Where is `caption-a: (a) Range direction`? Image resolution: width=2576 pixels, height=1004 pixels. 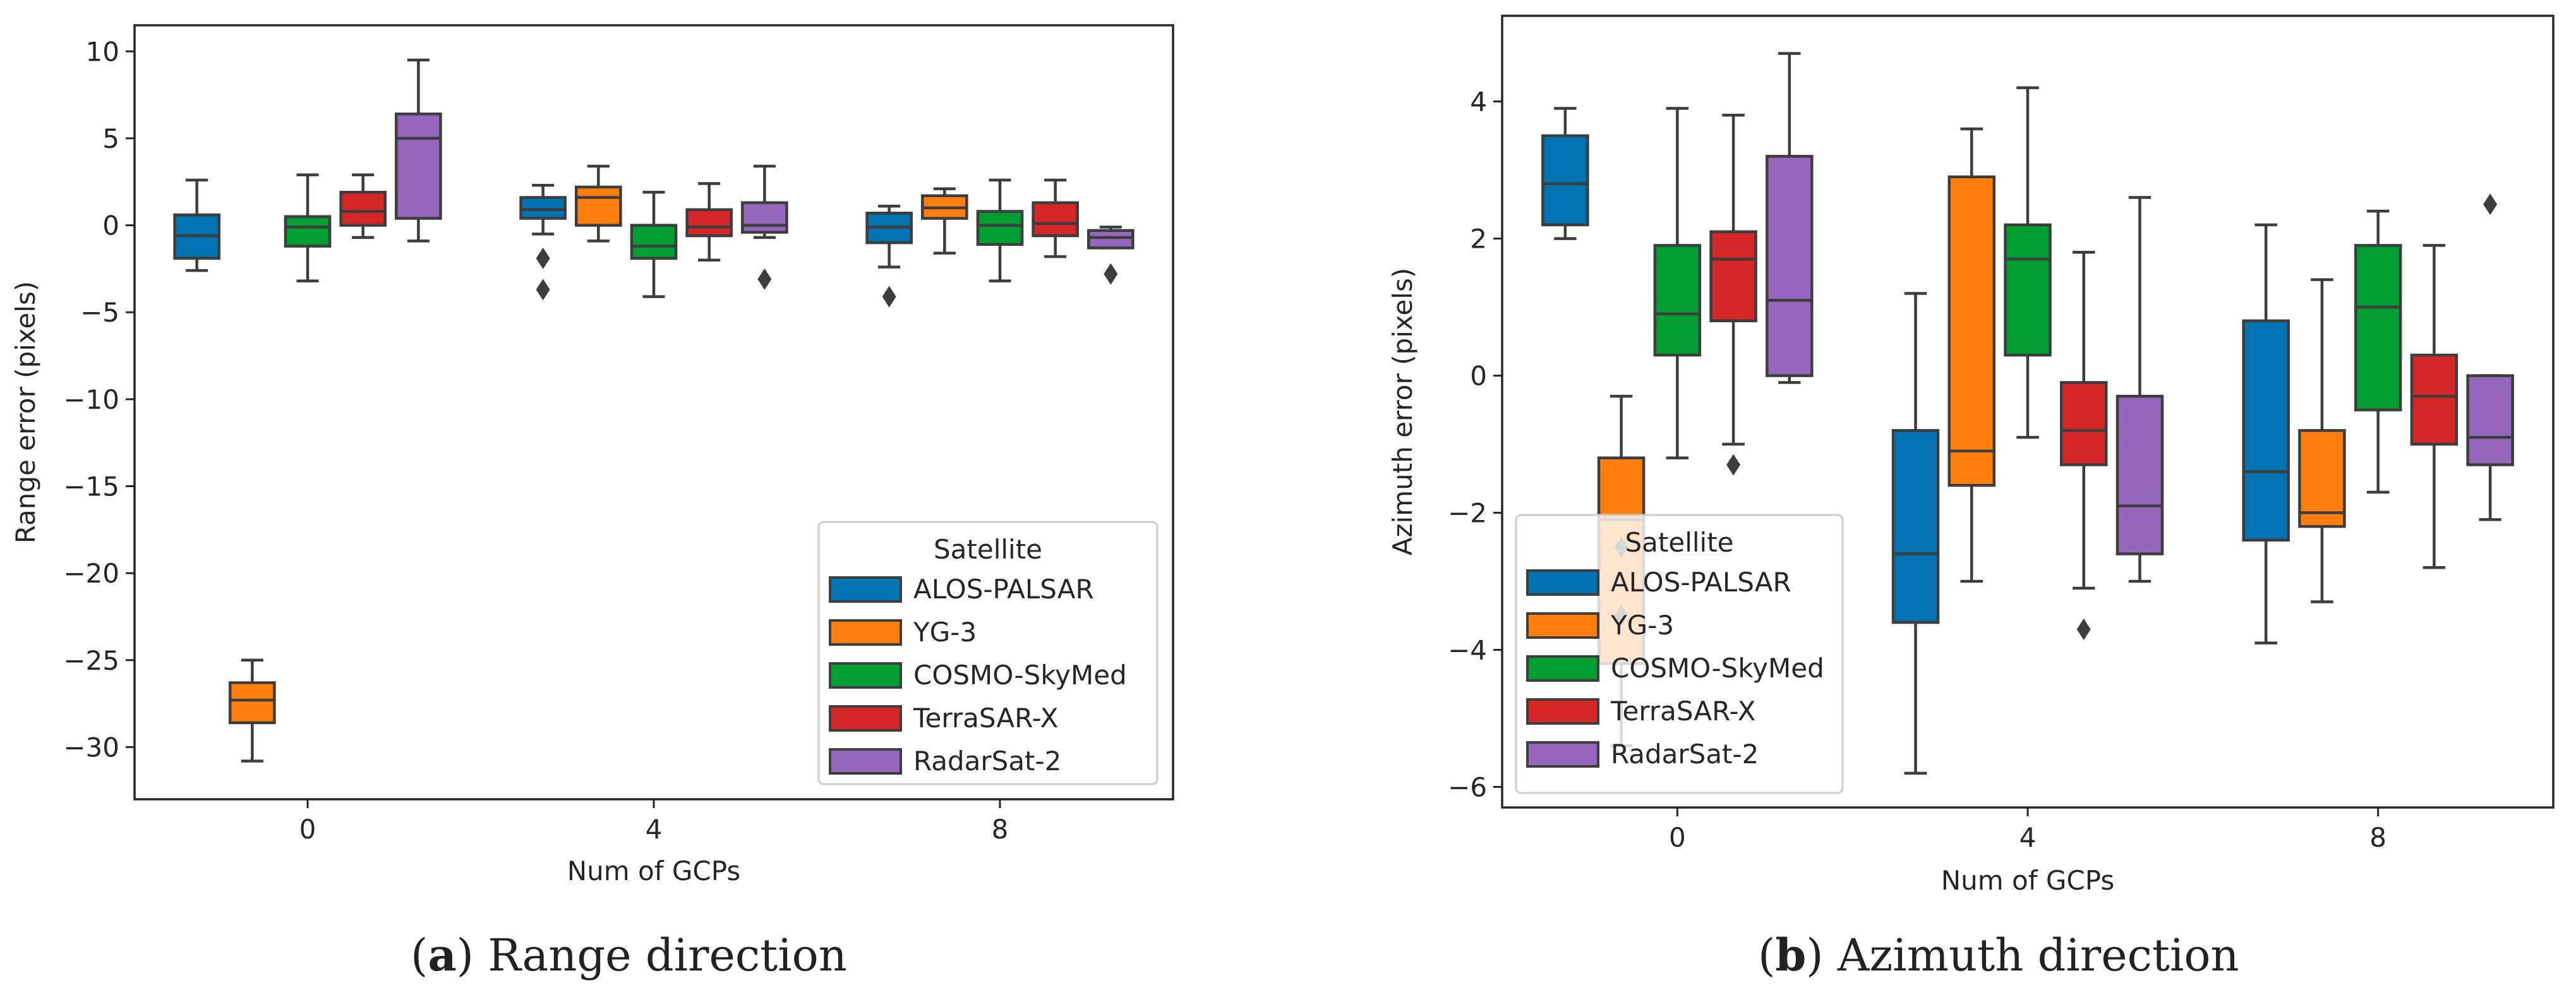 caption-a: (a) Range direction is located at coordinates (629, 955).